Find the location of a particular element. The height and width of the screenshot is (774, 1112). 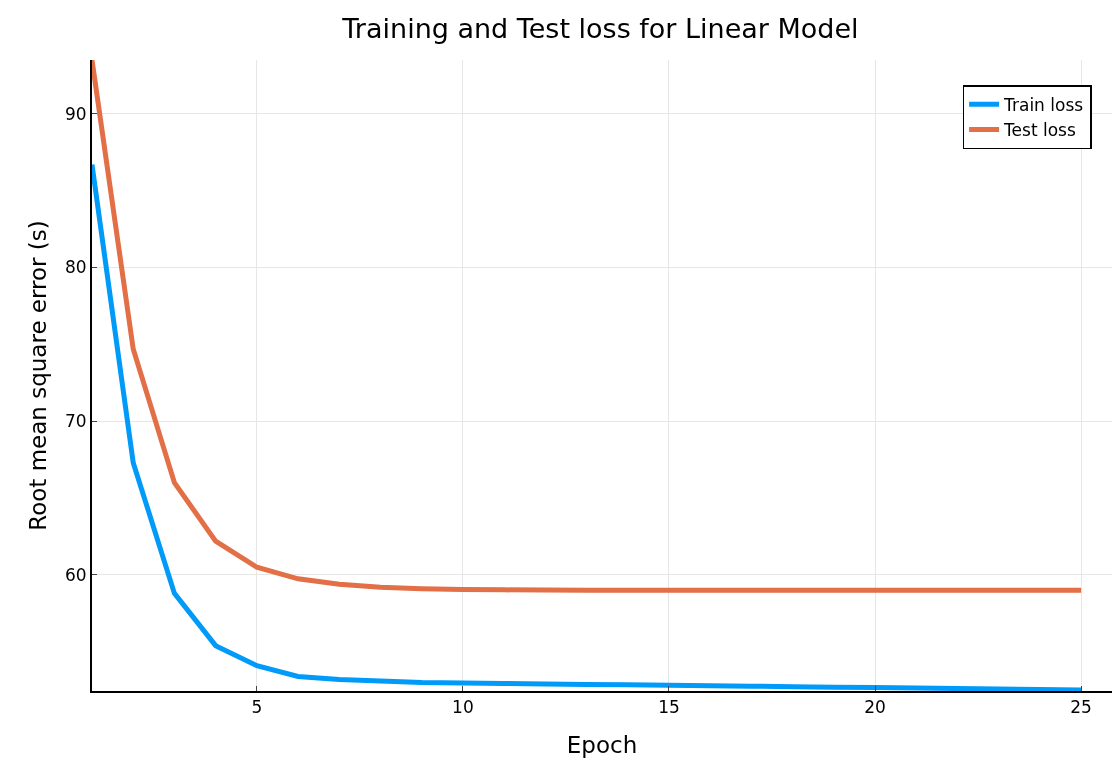

y-axis-title: Root mean square error (s) is located at coordinates (37, 375).